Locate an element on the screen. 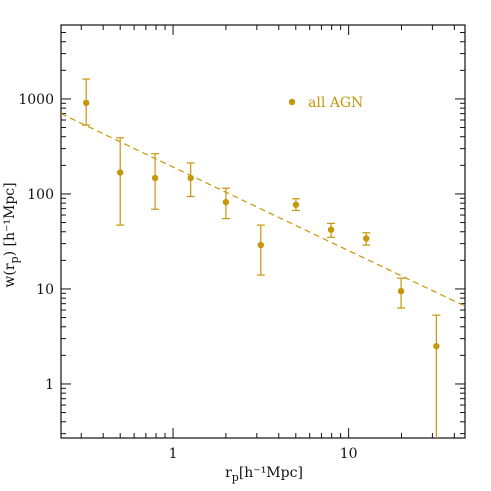 Image resolution: width=491 pixels, height=491 pixels. y-tick-label: 1 is located at coordinates (49, 385).